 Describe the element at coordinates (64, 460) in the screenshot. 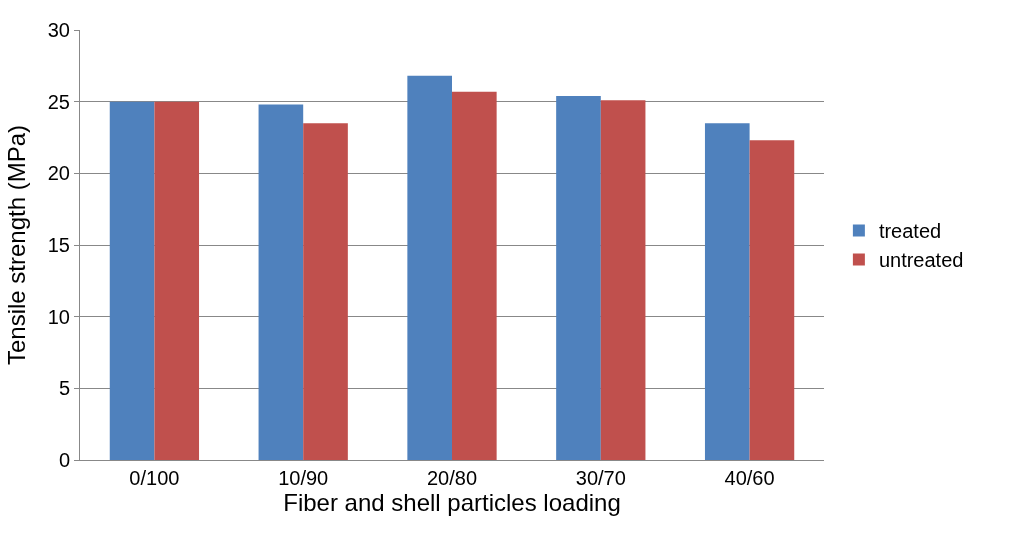

I see `y-tick-label: 0` at that location.